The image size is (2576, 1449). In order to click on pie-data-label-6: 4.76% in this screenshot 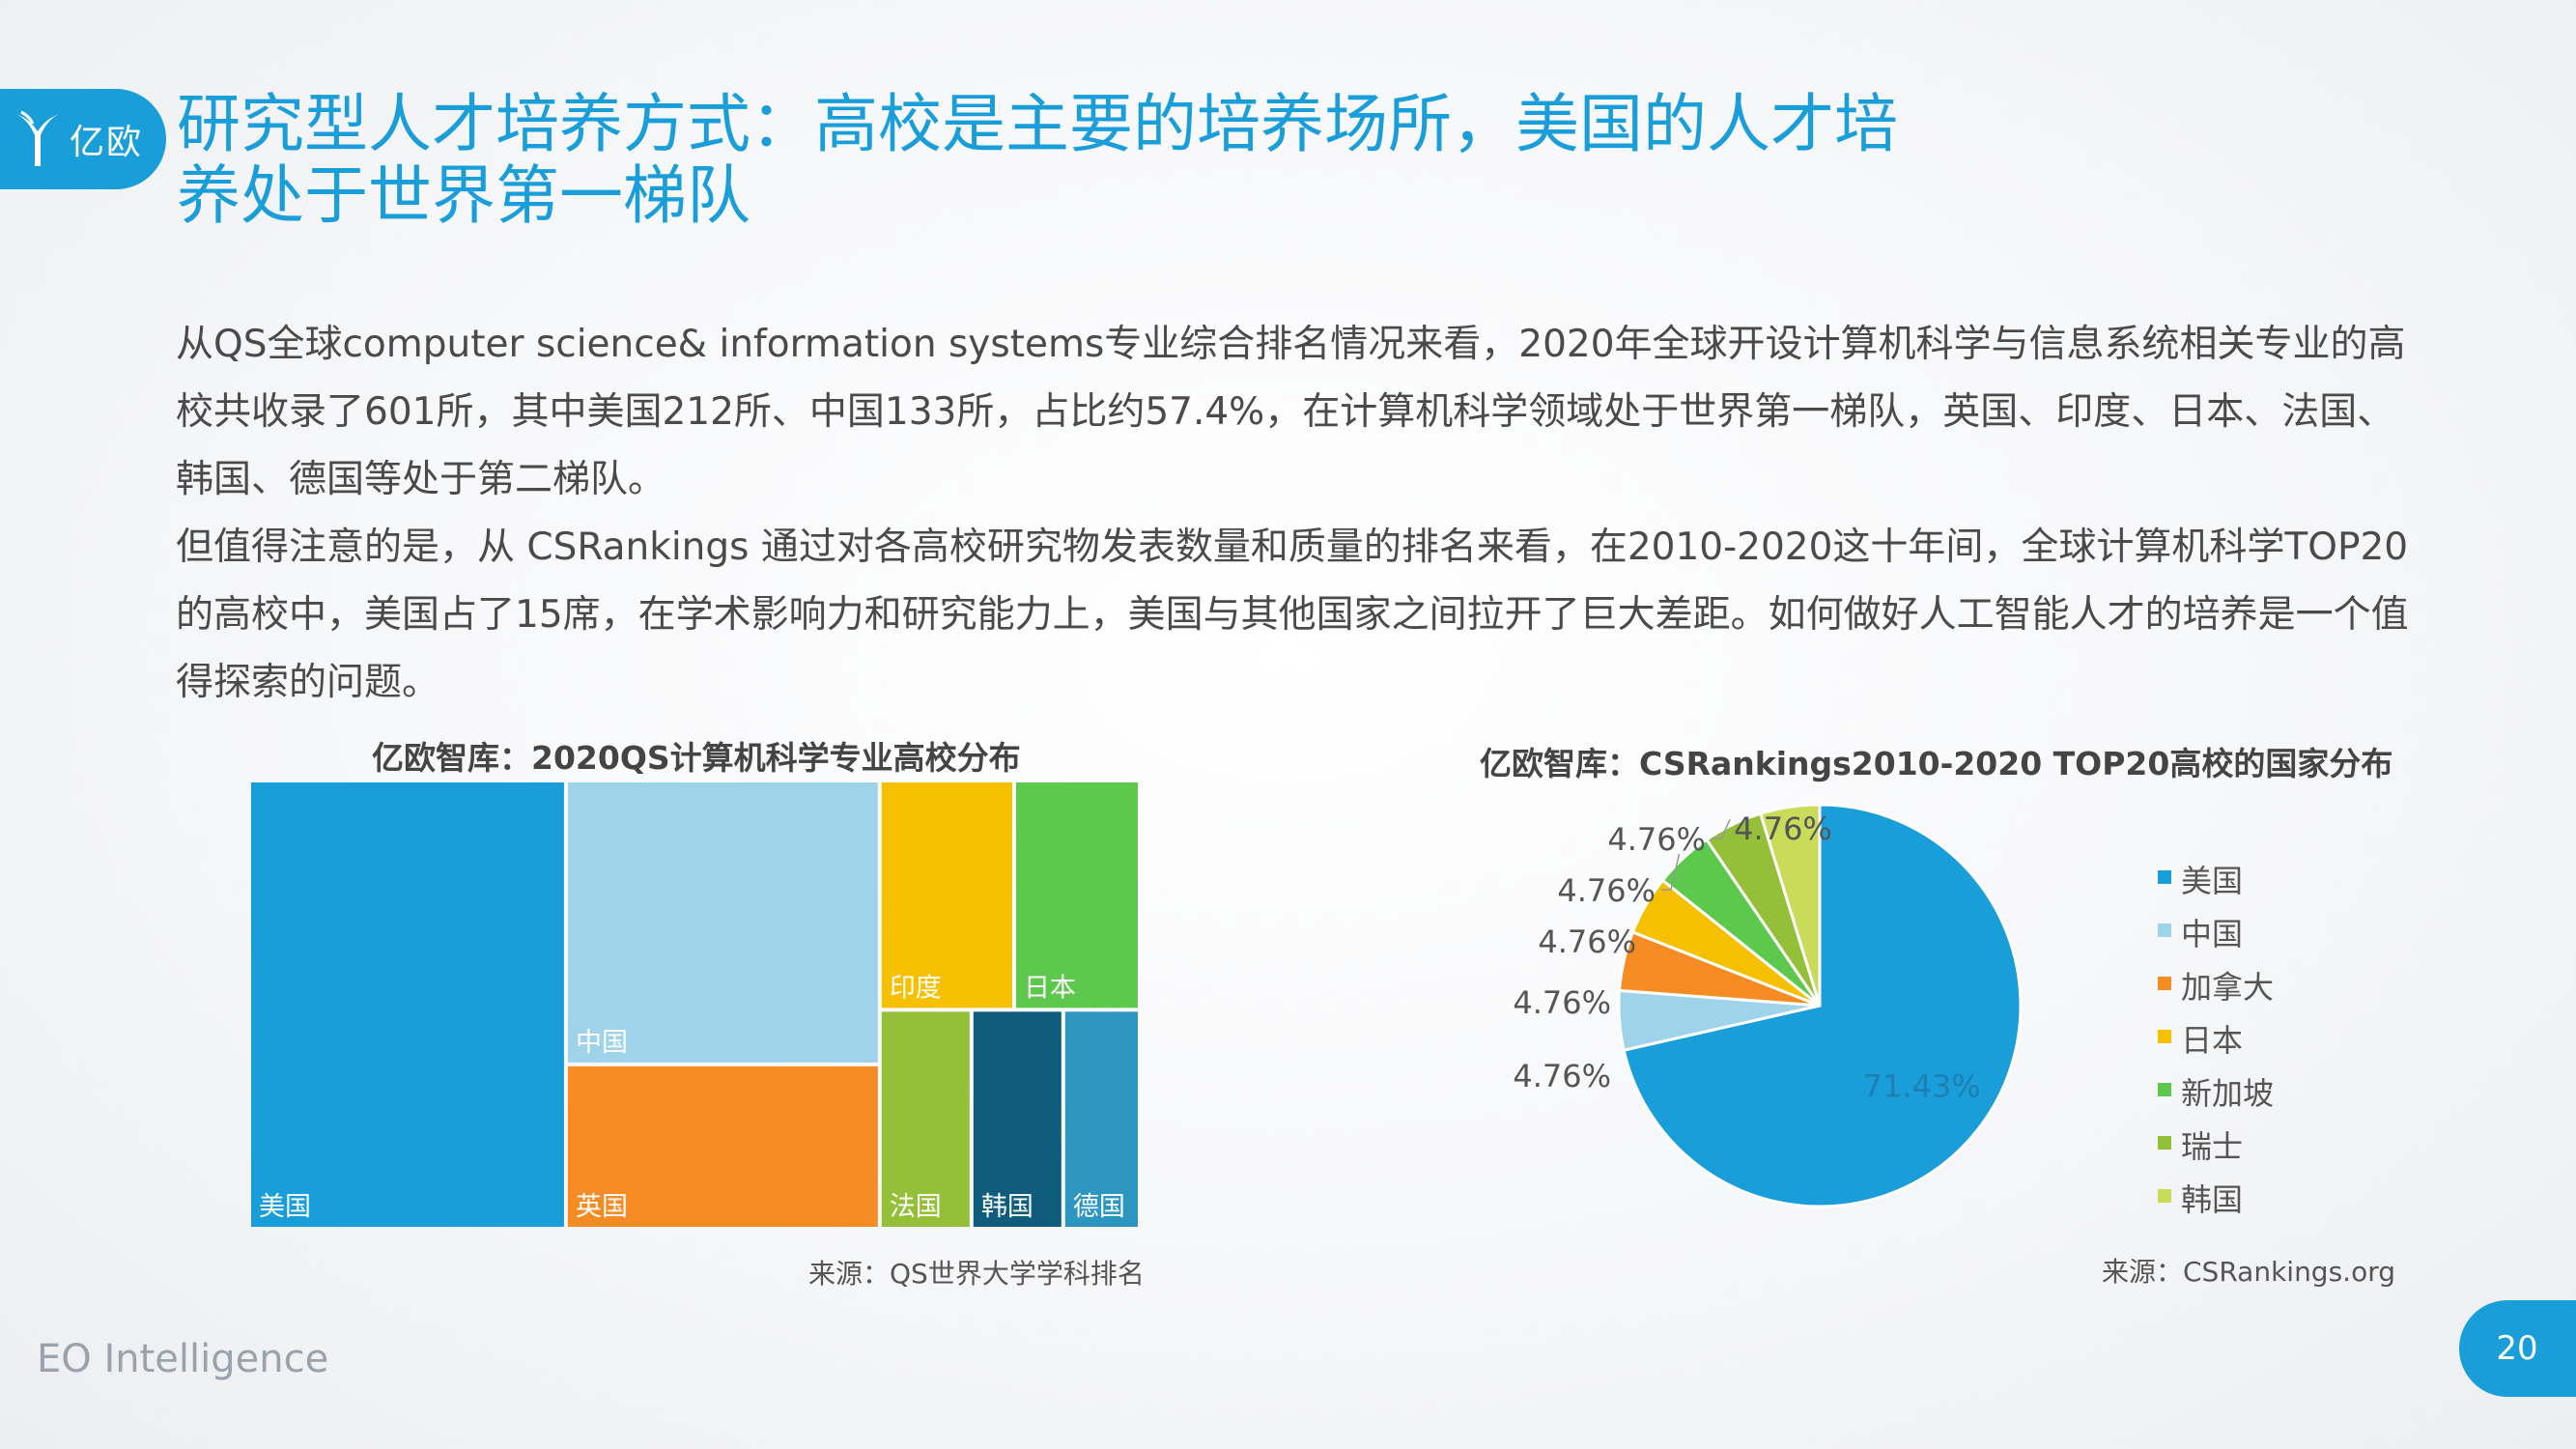, I will do `click(1783, 828)`.